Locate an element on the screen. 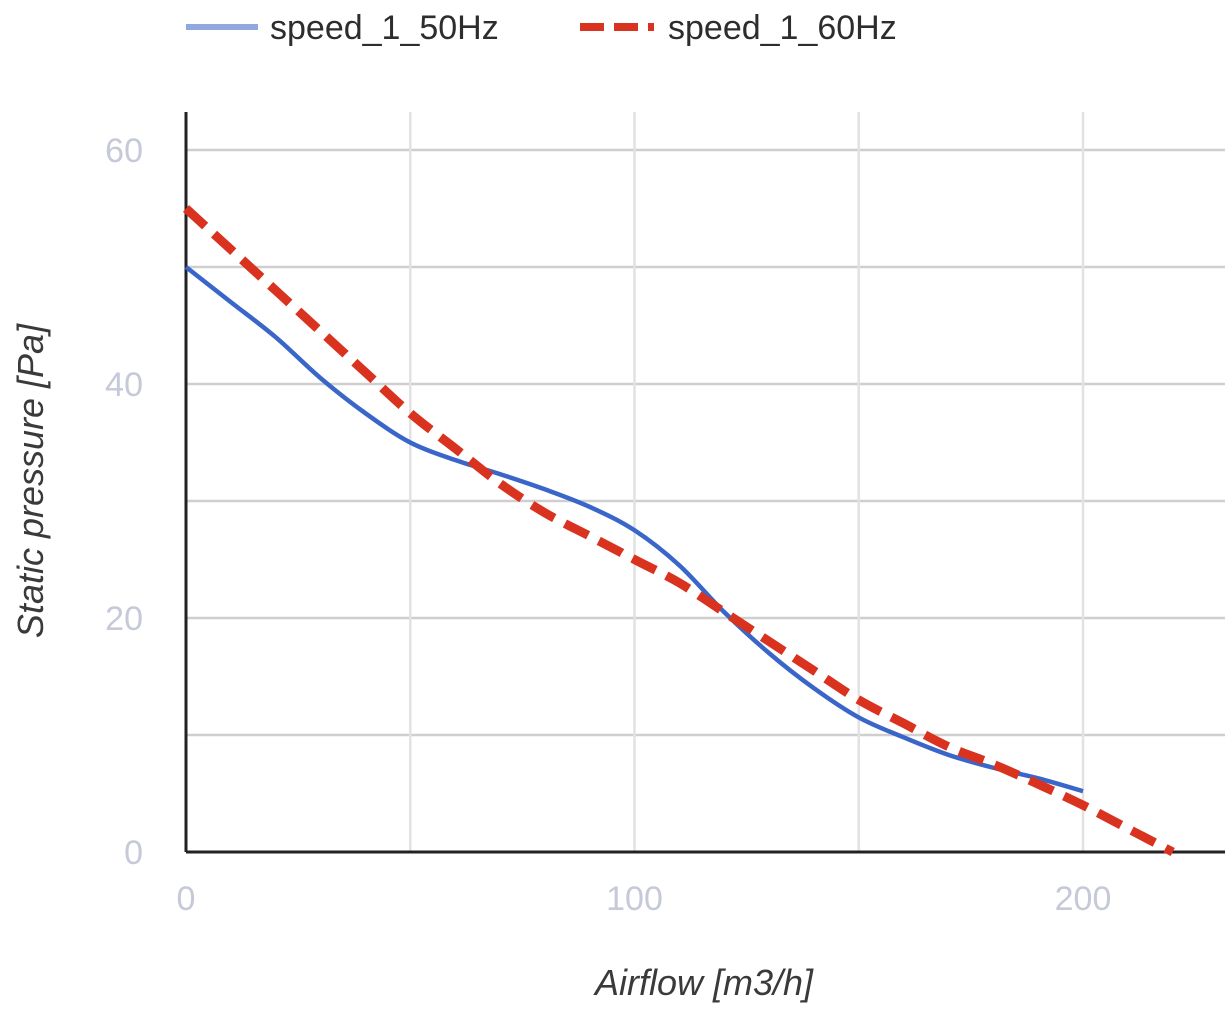 This screenshot has width=1225, height=1010. y-axis-title: Static pressure [Pa] is located at coordinates (30, 480).